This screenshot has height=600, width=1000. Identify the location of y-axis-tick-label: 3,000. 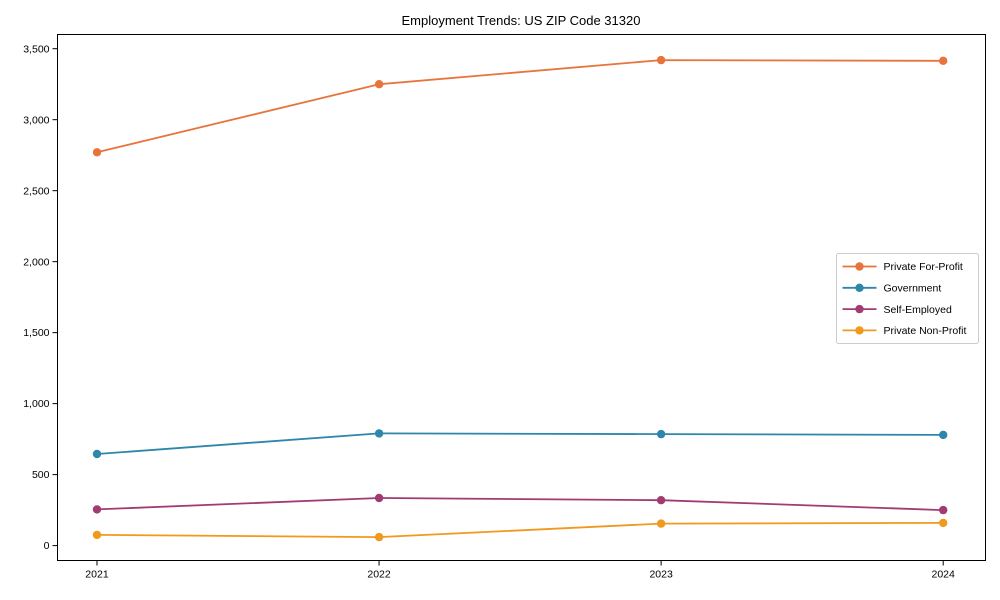
(36, 120).